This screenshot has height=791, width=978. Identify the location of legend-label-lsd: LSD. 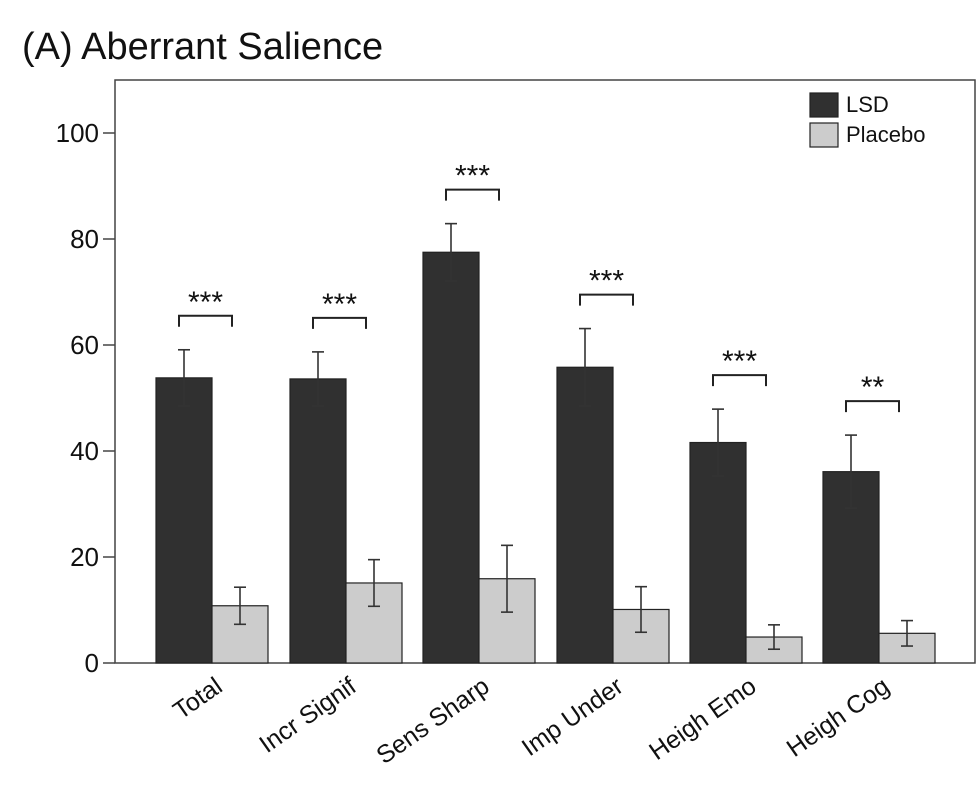
(867, 104).